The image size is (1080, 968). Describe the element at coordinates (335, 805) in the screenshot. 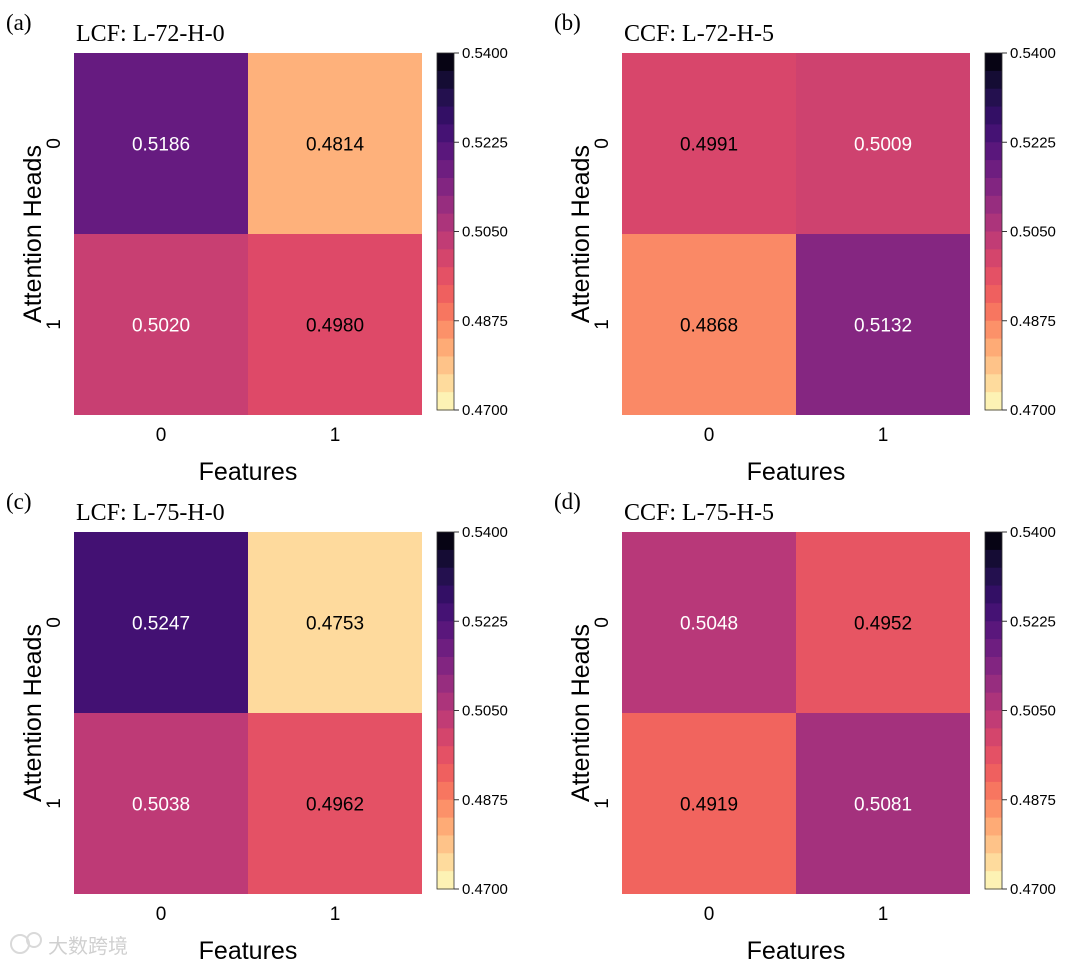

I see `cell-value-r1-c1: 0.4962` at that location.